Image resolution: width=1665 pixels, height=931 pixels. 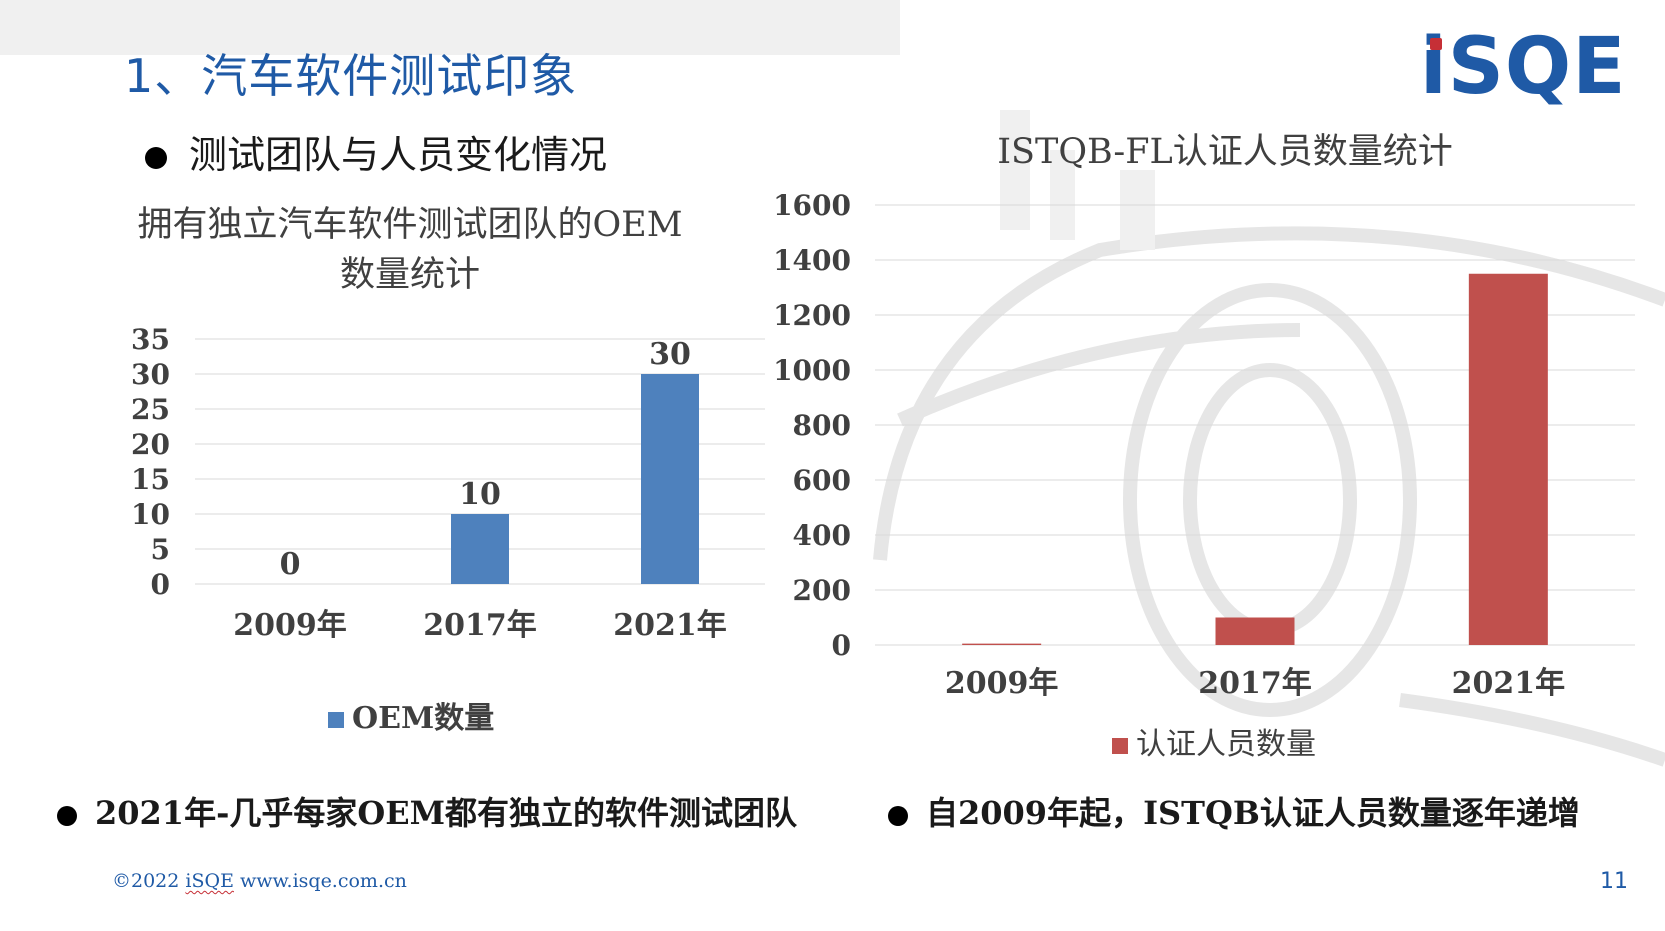 I want to click on footer-brand: iSQE, so click(x=209, y=881).